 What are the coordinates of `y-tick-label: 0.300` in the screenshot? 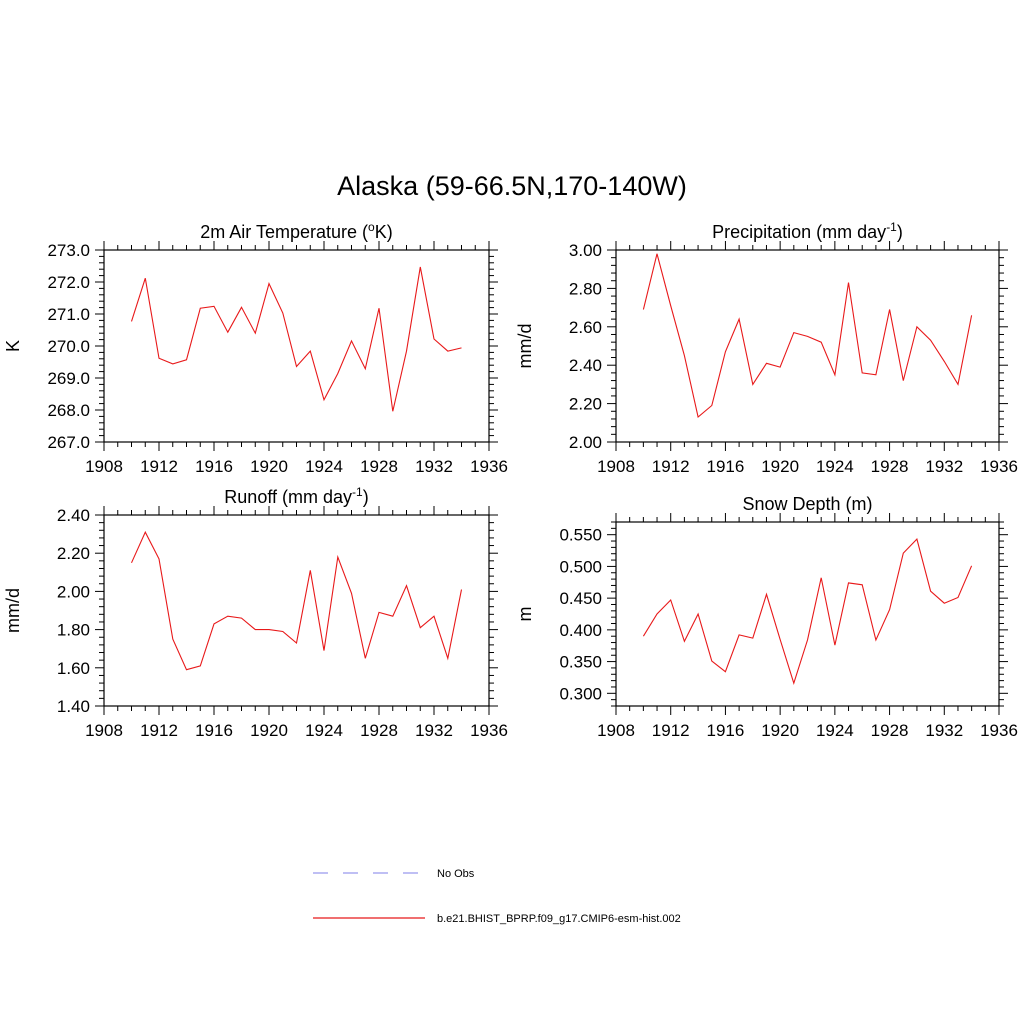 It's located at (580, 693).